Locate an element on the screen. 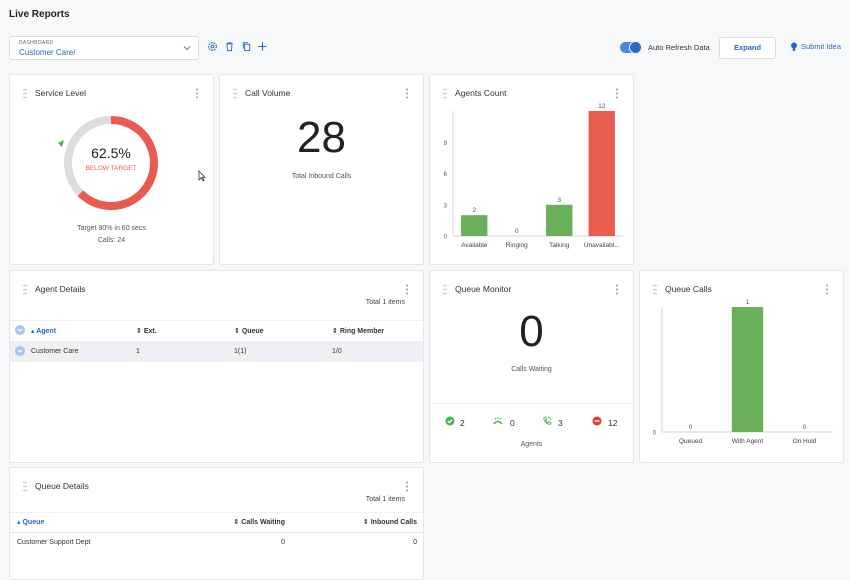 This screenshot has height=580, width=850. card-title: Queue Monitor is located at coordinates (483, 289).